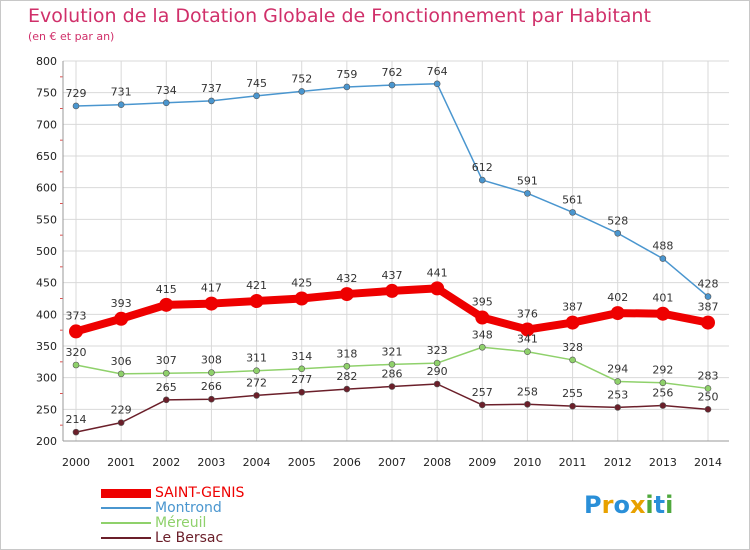 This screenshot has width=750, height=550. Describe the element at coordinates (347, 462) in the screenshot. I see `x-tick-label: 2006` at that location.